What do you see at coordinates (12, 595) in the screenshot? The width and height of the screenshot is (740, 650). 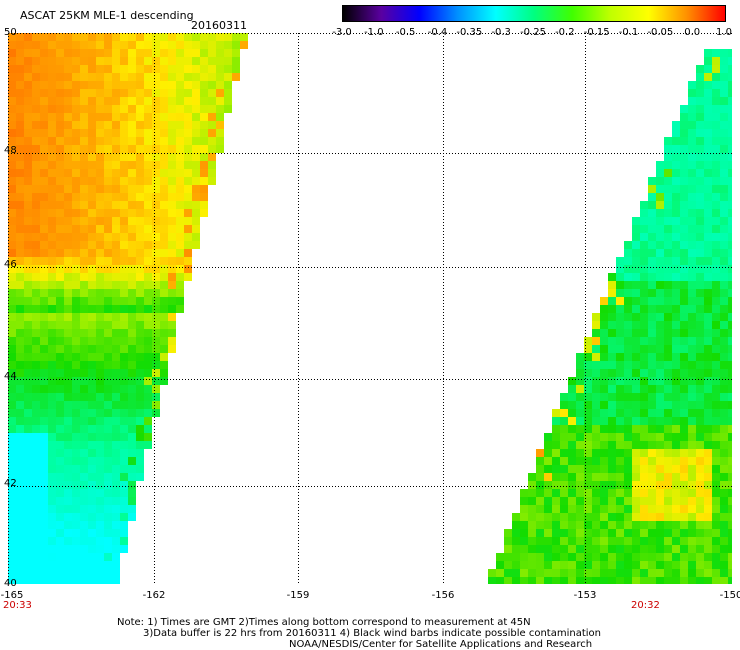 I see `lon-label-165w: -165` at bounding box center [12, 595].